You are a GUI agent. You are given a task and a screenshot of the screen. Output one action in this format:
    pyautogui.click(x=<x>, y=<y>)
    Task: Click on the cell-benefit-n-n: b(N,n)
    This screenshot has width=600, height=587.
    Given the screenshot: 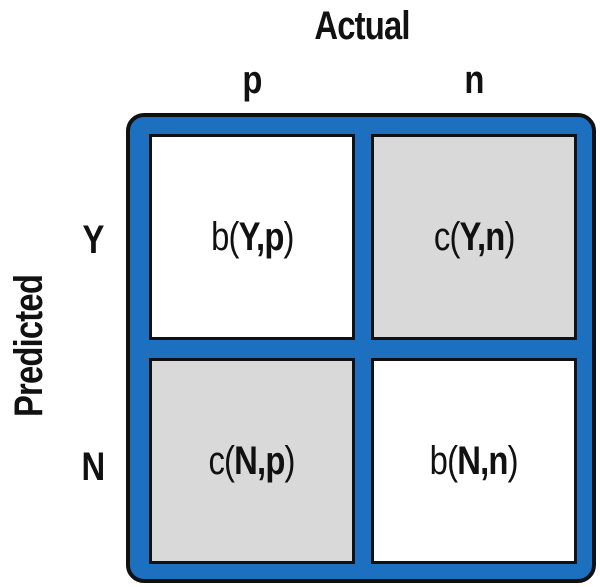 What is the action you would take?
    pyautogui.click(x=474, y=461)
    